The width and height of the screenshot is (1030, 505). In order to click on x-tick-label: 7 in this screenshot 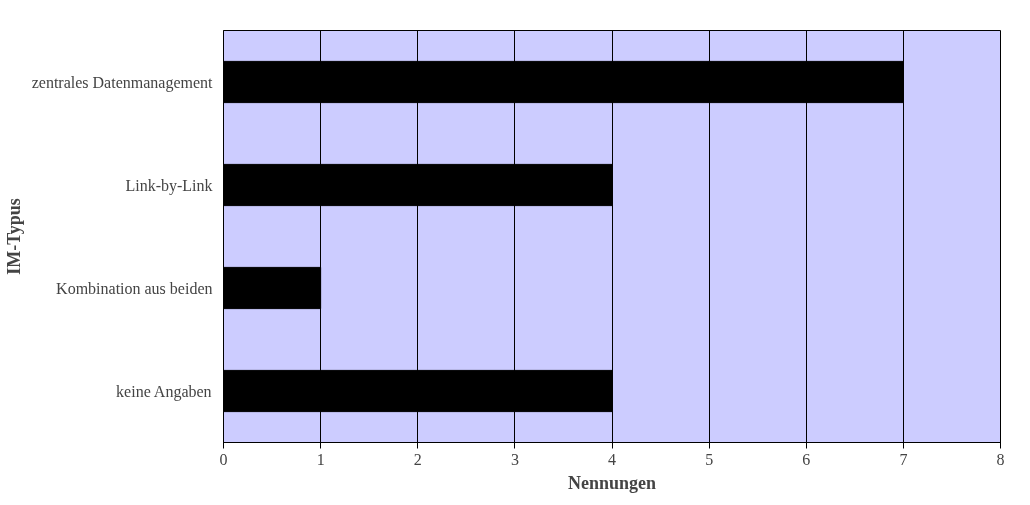, I will do `click(903, 459)`.